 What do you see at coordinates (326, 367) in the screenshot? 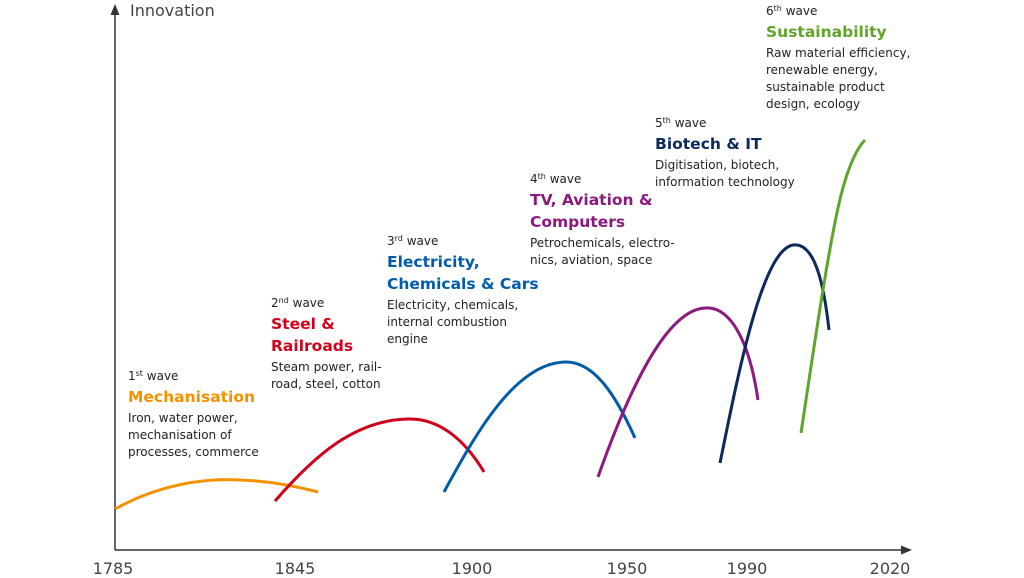
I see `wave-desc-line: Steam power, rail-` at bounding box center [326, 367].